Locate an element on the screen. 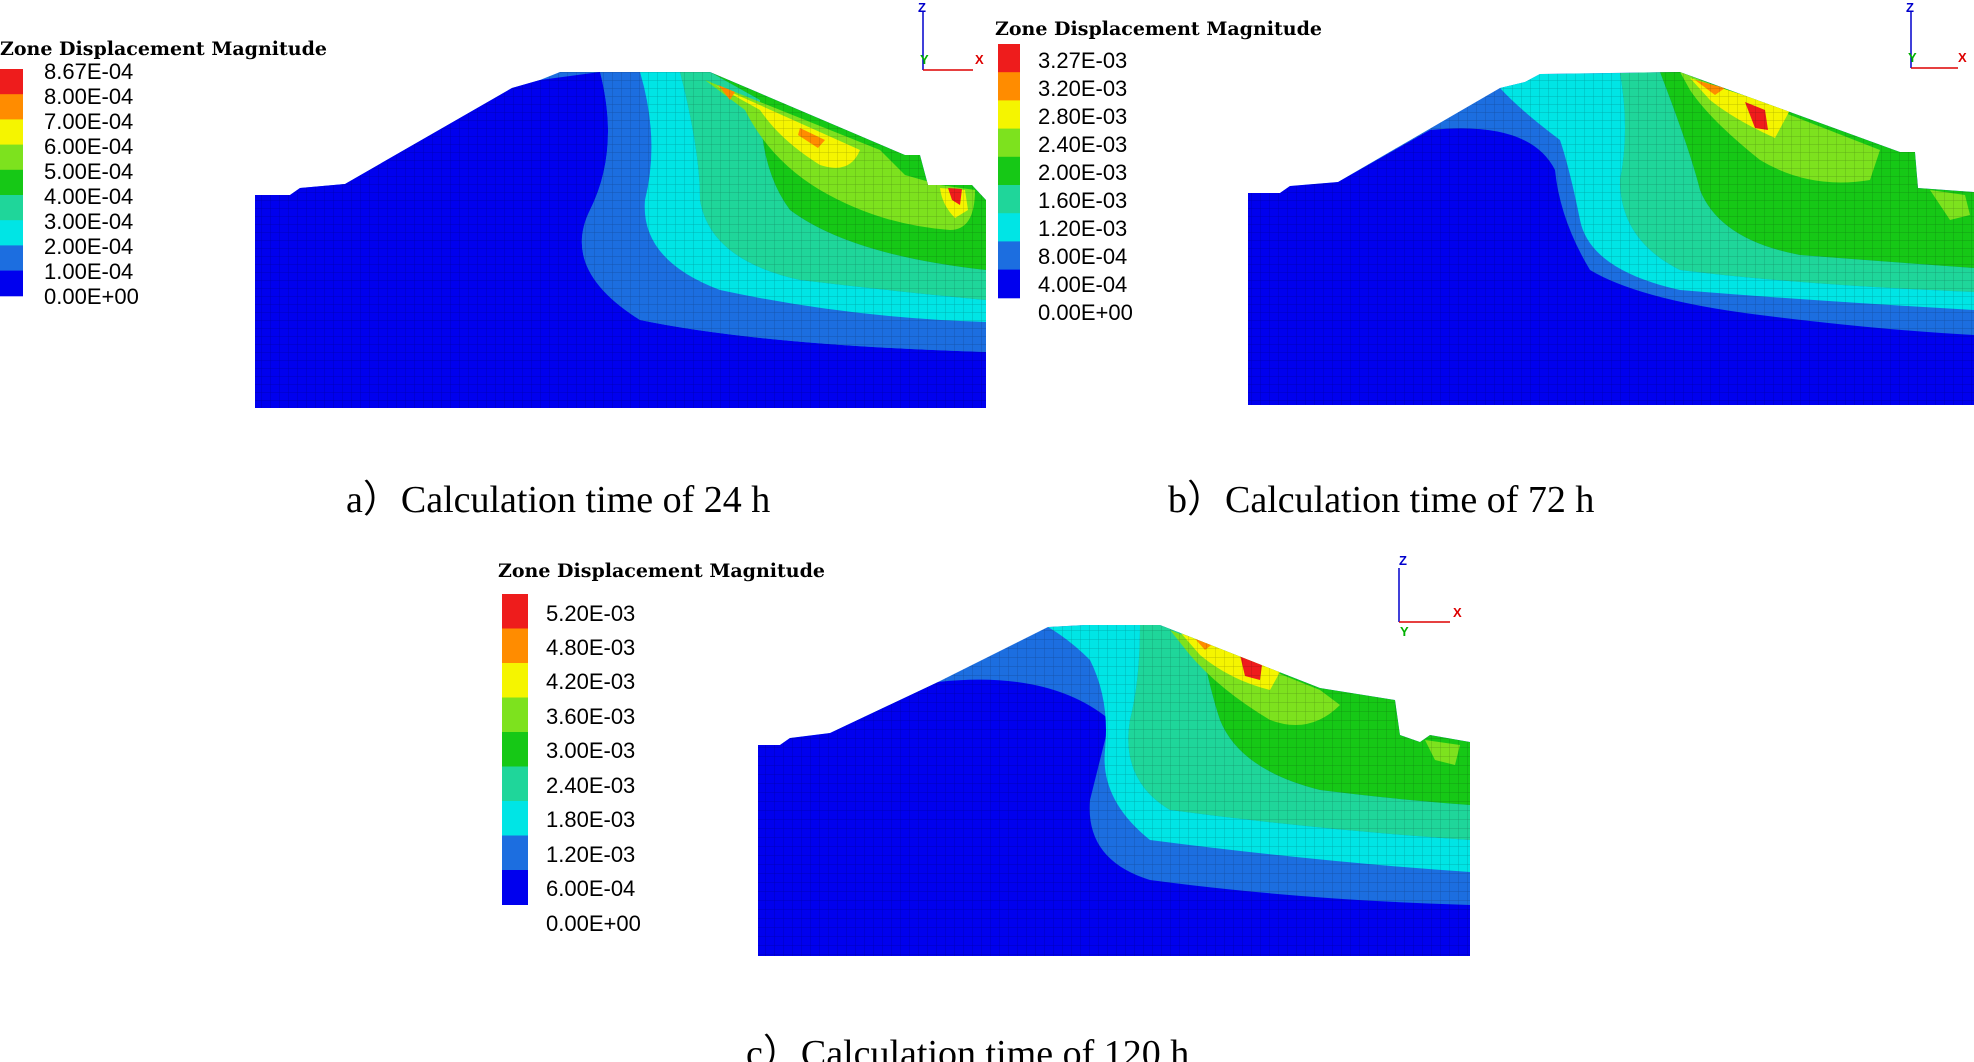  legend-label-b-9: 0.00E+00 is located at coordinates (1085, 312).